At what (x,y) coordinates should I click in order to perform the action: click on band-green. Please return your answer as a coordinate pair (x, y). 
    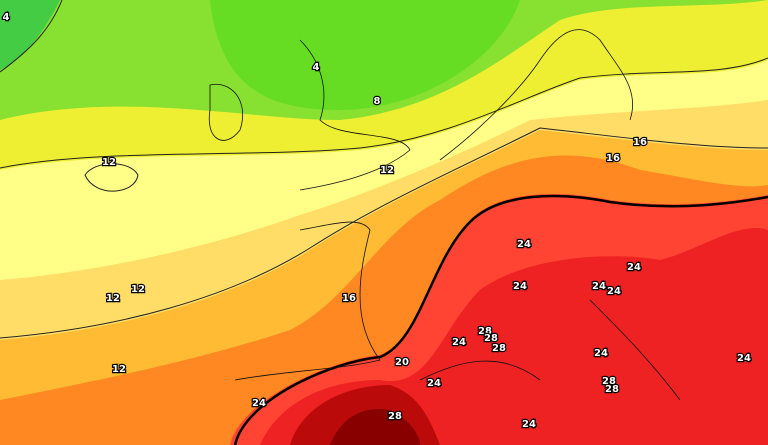
    Looking at the image, I should click on (365, 55).